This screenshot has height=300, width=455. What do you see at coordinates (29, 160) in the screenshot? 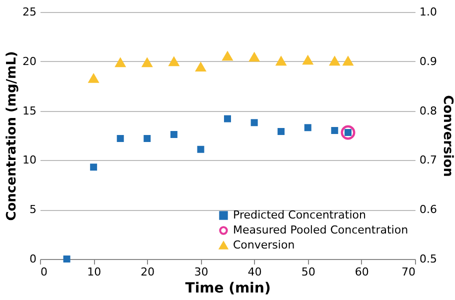
I see `y-tick-label: 10` at bounding box center [29, 160].